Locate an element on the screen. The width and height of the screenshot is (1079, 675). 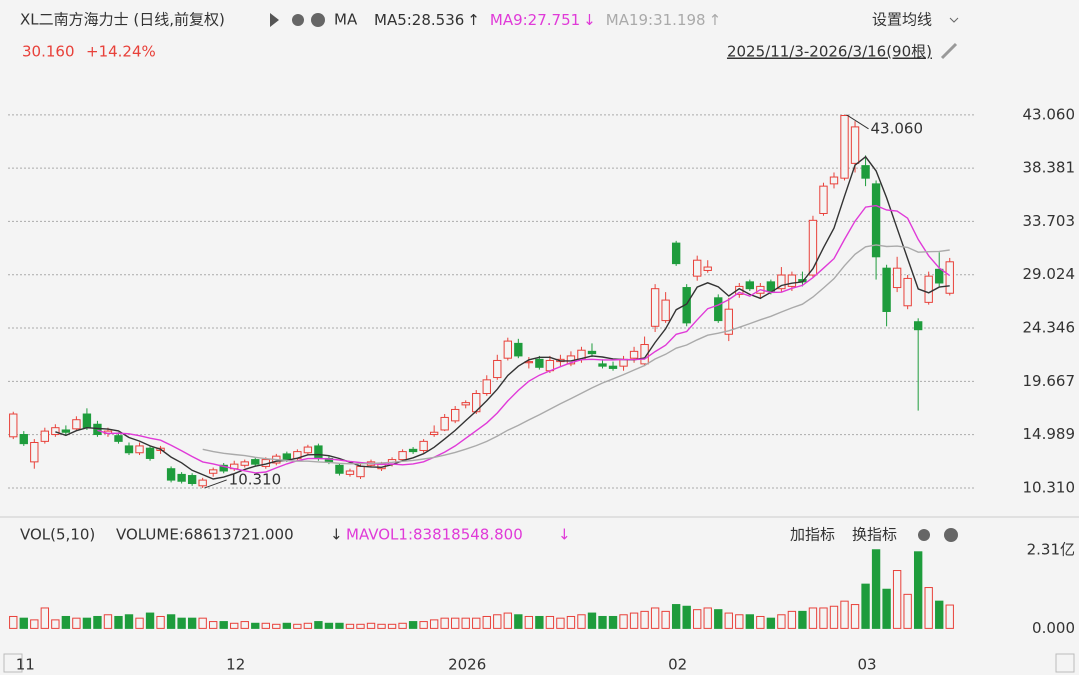
y-tick-label: 43.060 is located at coordinates (1049, 114).